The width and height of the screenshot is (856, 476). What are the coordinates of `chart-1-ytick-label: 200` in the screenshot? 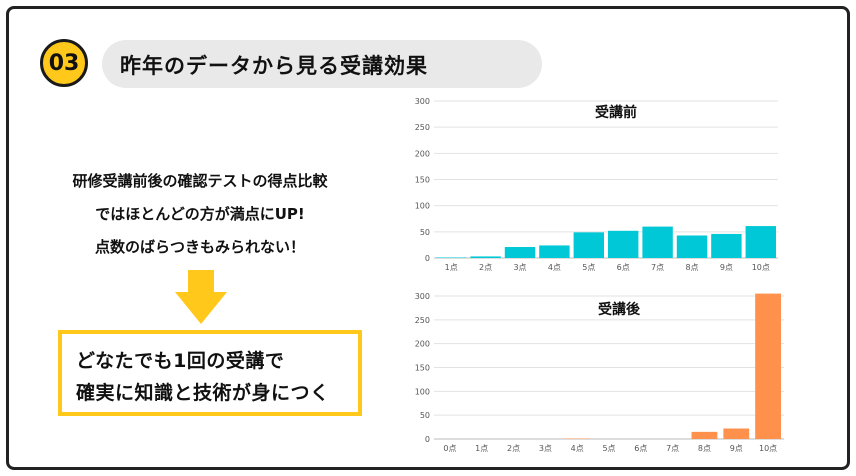 It's located at (422, 344).